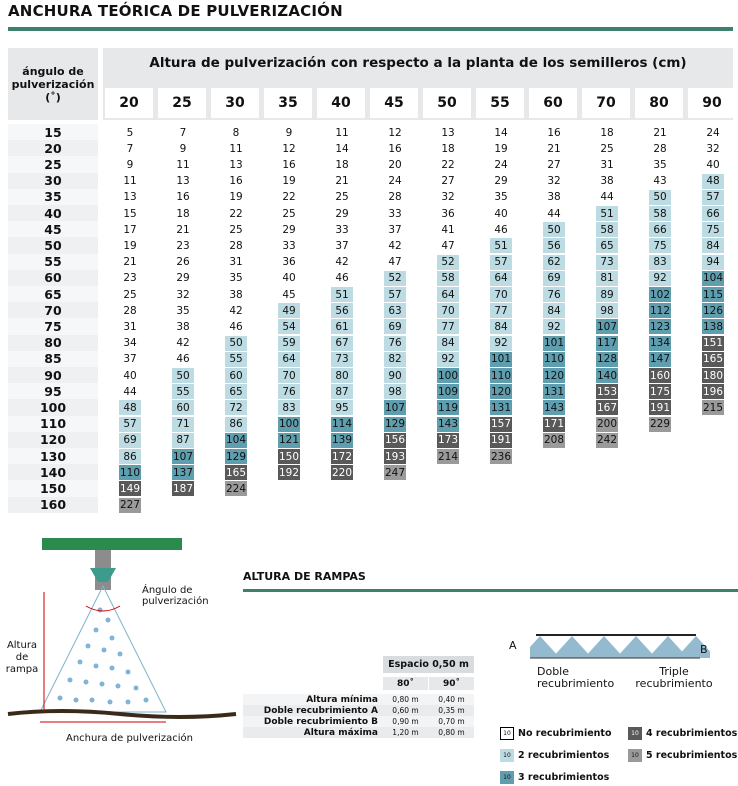 Image resolution: width=738 pixels, height=786 pixels. Describe the element at coordinates (175, 596) in the screenshot. I see `angle-label: Ángulo de pulverización` at that location.